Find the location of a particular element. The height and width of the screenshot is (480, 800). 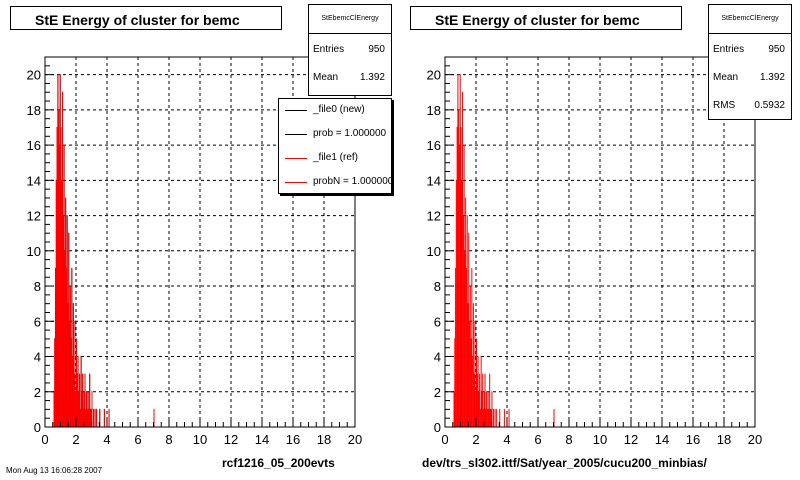

legend-entry-probn: probN = 1.000000 is located at coordinates (335, 182).